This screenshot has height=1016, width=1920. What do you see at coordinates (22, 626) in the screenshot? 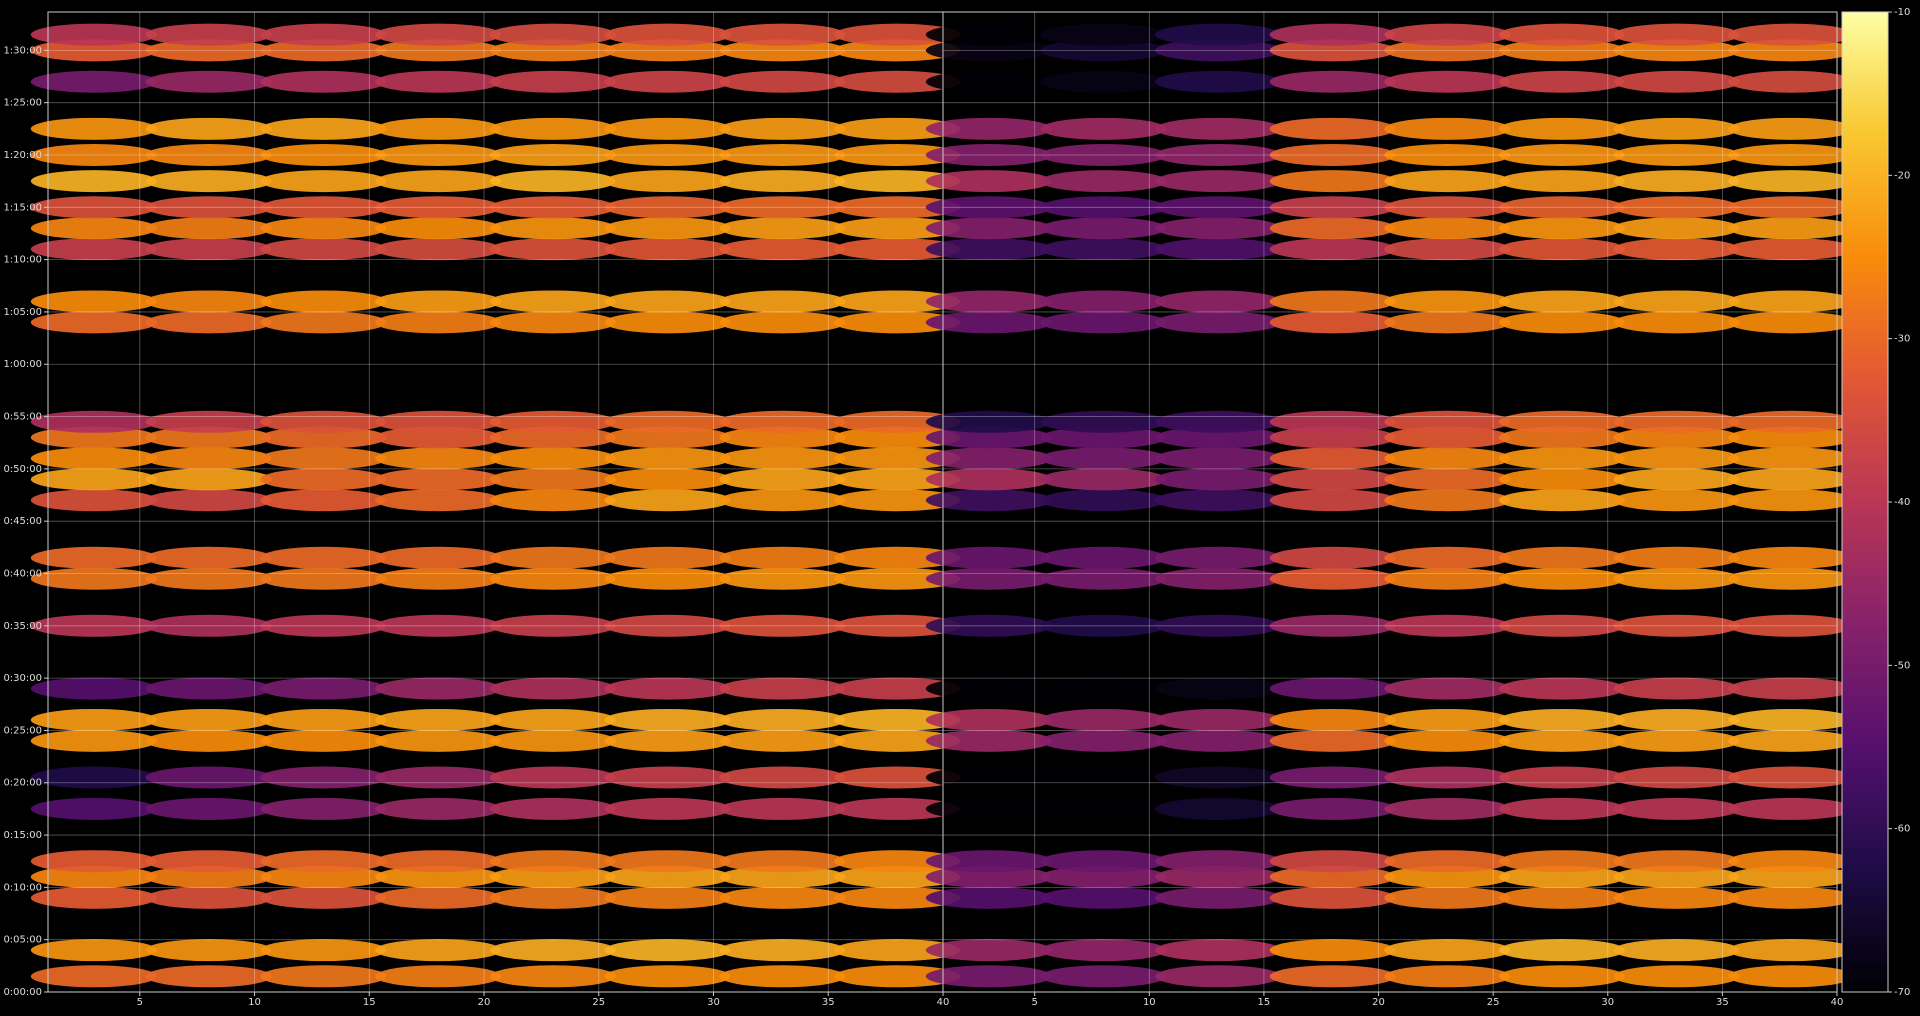
I see `y-tick-label: 0:35:00` at bounding box center [22, 626].